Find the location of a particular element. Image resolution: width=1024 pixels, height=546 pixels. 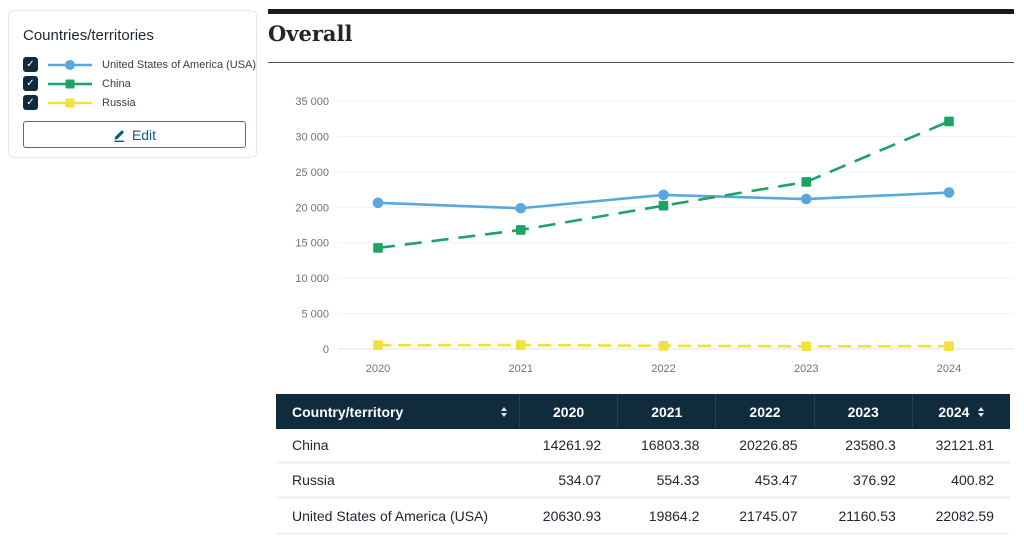

legend-item: ✓ United States of America (USA) is located at coordinates (139, 64).